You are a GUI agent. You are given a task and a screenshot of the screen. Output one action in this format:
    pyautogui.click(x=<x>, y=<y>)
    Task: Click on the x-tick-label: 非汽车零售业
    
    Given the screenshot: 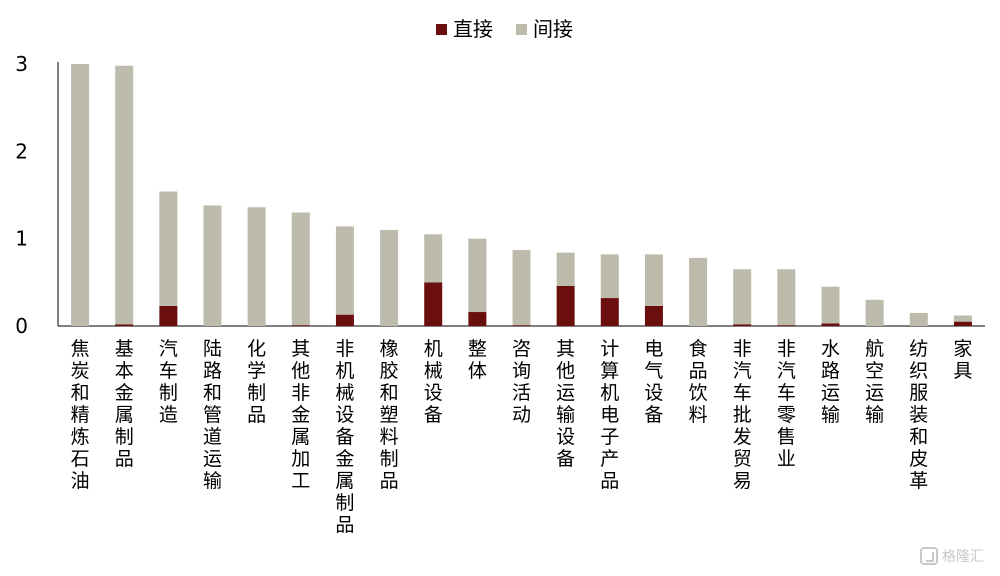 What is the action you would take?
    pyautogui.click(x=786, y=404)
    